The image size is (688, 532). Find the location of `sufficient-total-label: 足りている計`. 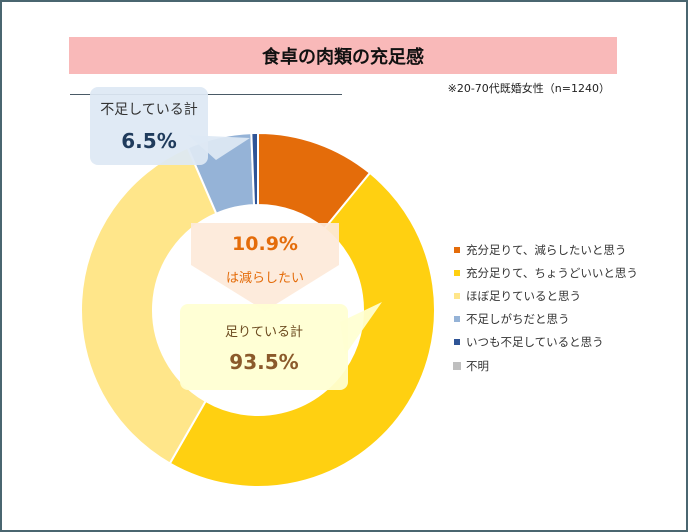

sufficient-total-label: 足りている計 is located at coordinates (263, 332).